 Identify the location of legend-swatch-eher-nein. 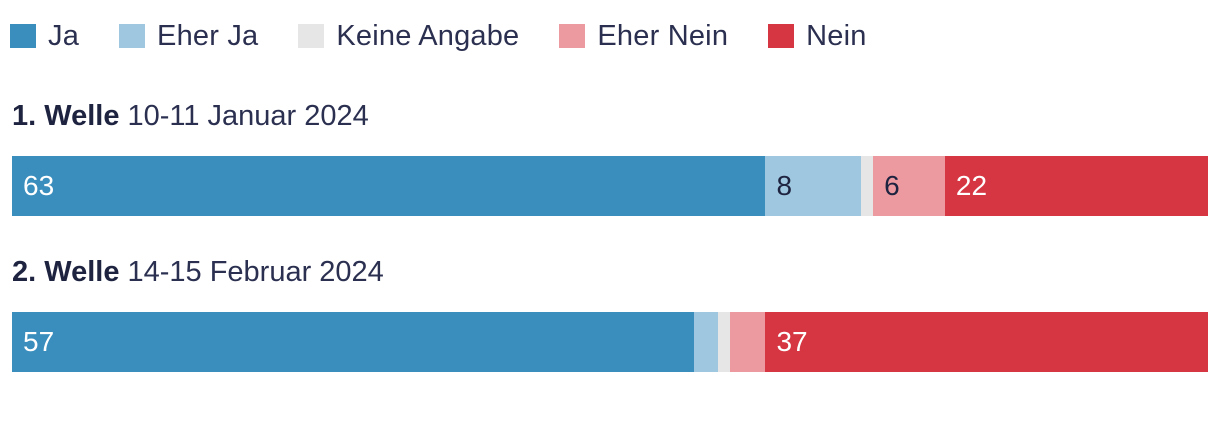
(572, 36).